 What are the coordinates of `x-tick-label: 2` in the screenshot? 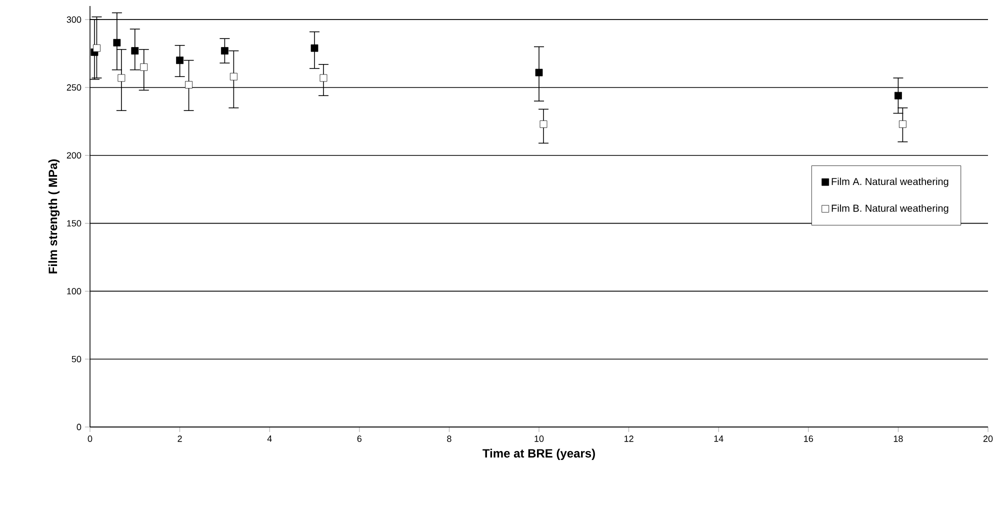 It's located at (180, 439).